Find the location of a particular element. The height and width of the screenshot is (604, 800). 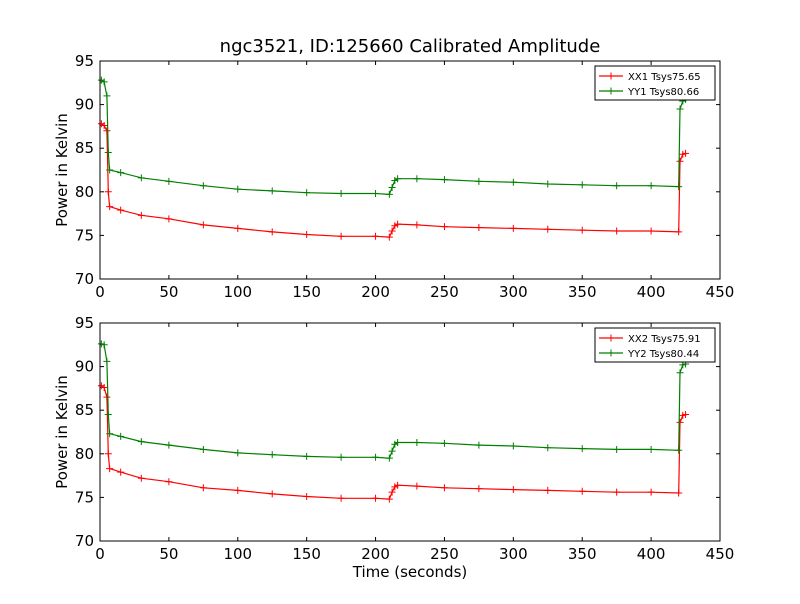

x-tick-label: 100 is located at coordinates (237, 292).